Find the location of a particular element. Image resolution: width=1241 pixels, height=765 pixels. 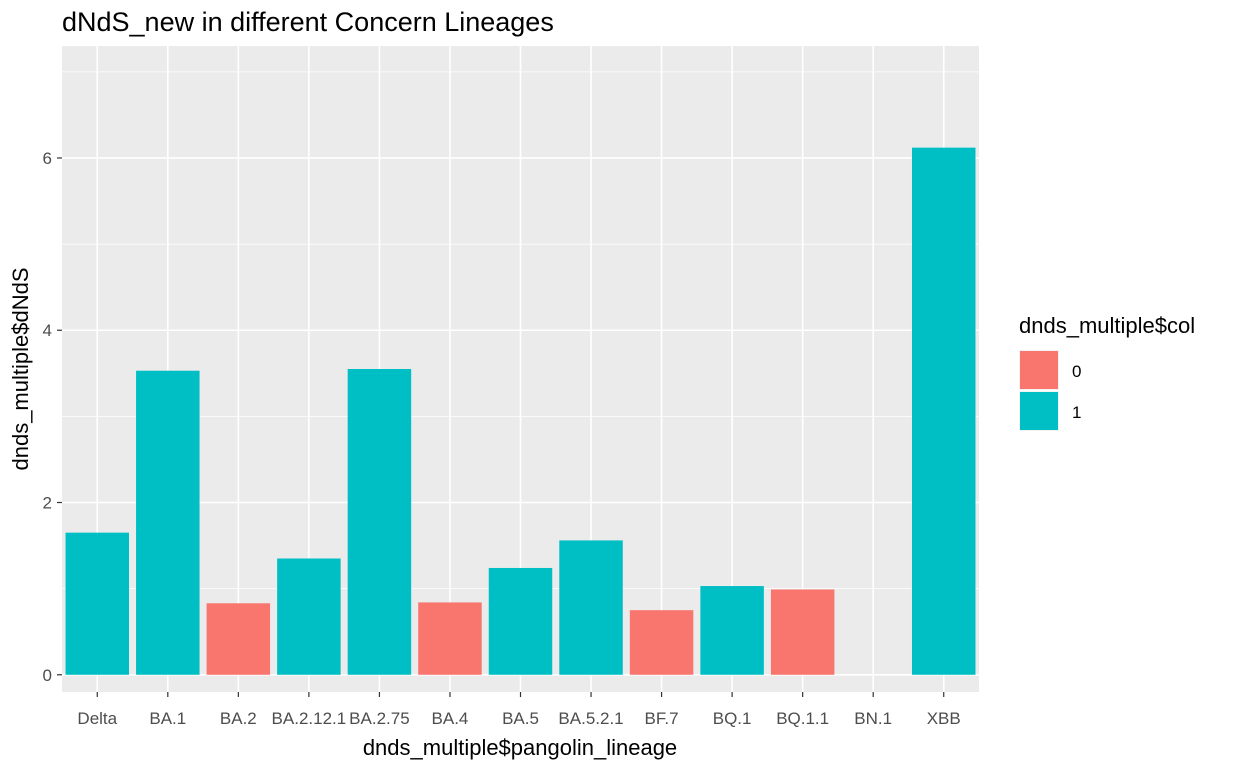

bar-BA.1 is located at coordinates (168, 522).